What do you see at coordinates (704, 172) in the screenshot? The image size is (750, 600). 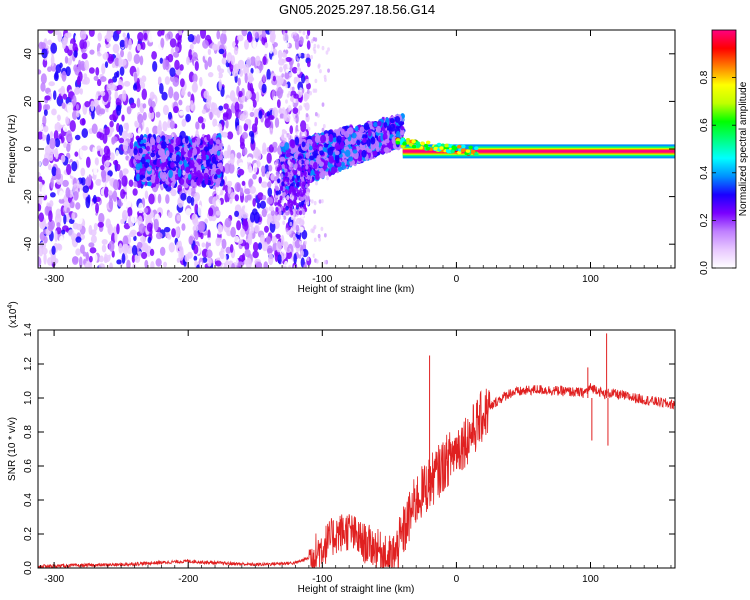 I see `colorbar-tick-label: 0.4` at bounding box center [704, 172].